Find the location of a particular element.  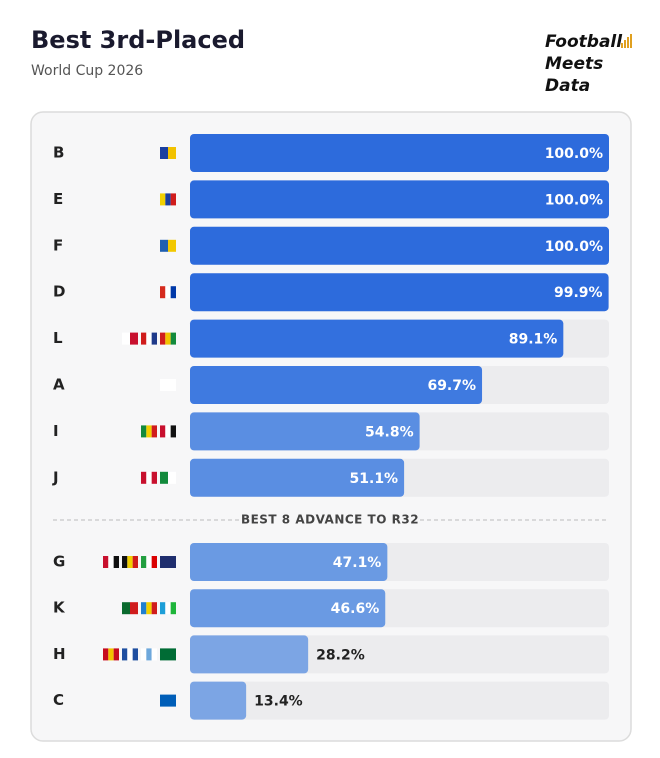

logo-line: Football is located at coordinates (584, 42).